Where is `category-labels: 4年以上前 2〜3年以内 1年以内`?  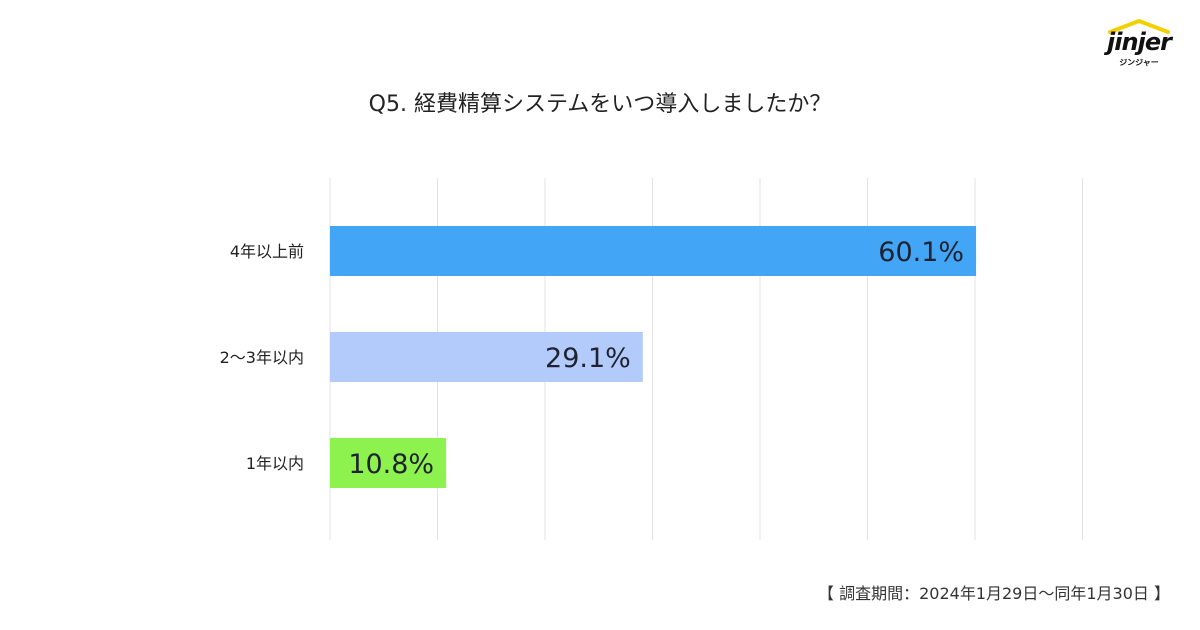
category-labels: 4年以上前 2〜3年以内 1年以内 is located at coordinates (262, 357).